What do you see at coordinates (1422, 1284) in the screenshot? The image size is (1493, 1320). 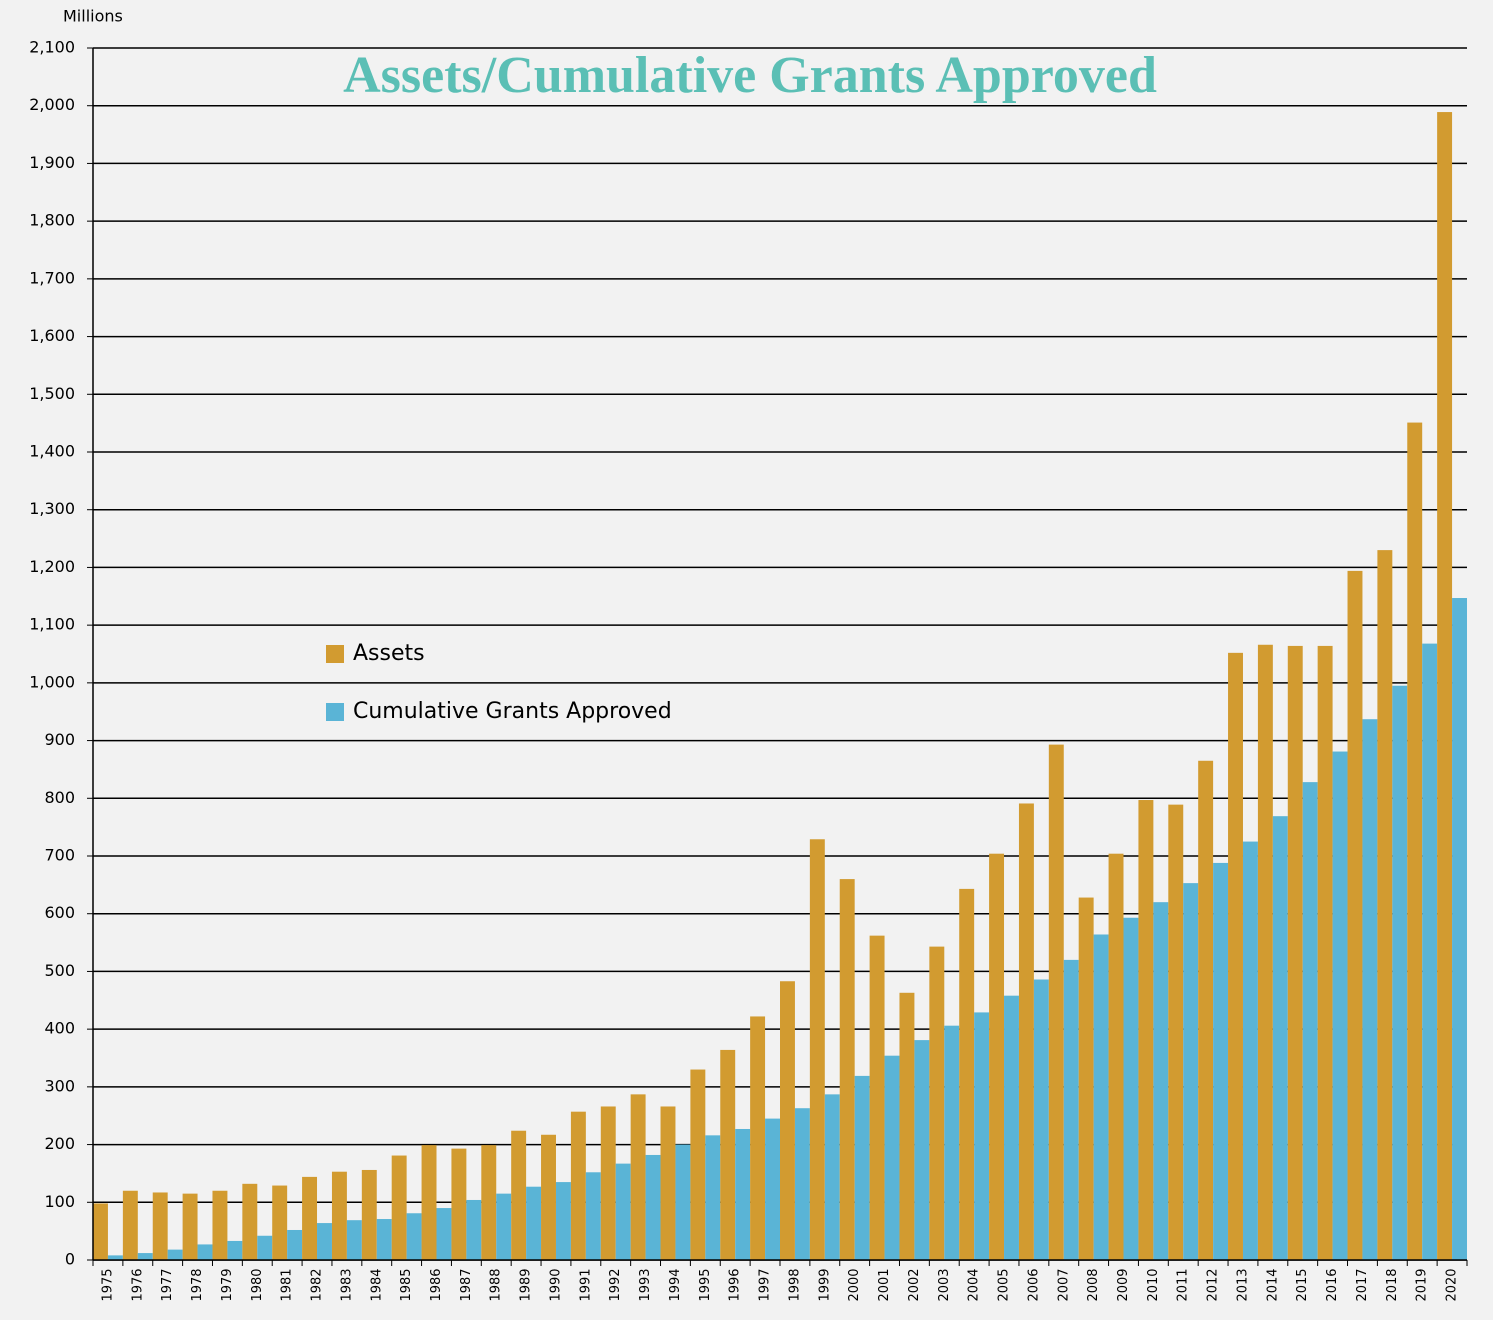 I see `x-tick-label: 2019` at bounding box center [1422, 1284].